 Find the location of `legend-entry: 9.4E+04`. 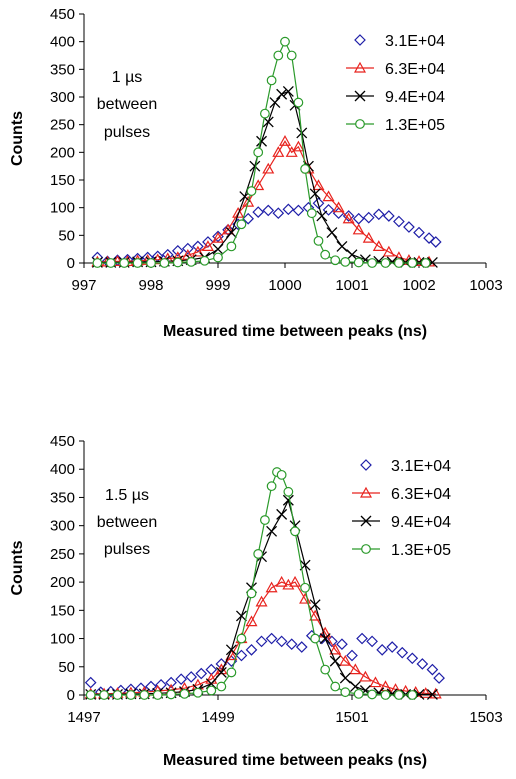

legend-entry: 9.4E+04 is located at coordinates (401, 522).